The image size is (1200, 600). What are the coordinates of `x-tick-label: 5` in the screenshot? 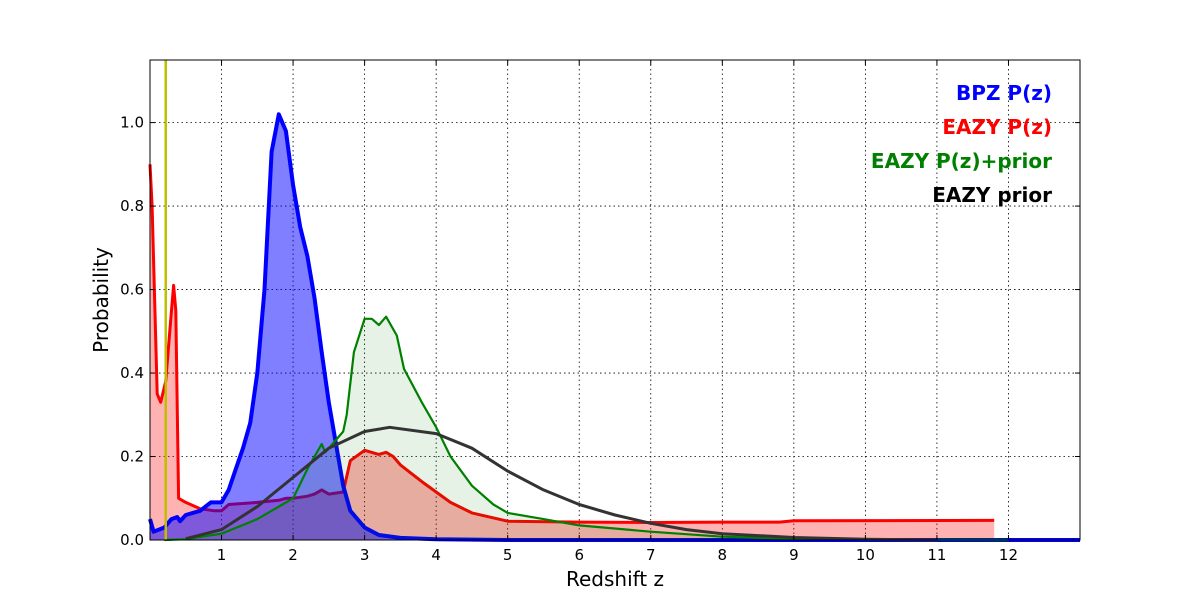 It's located at (508, 555).